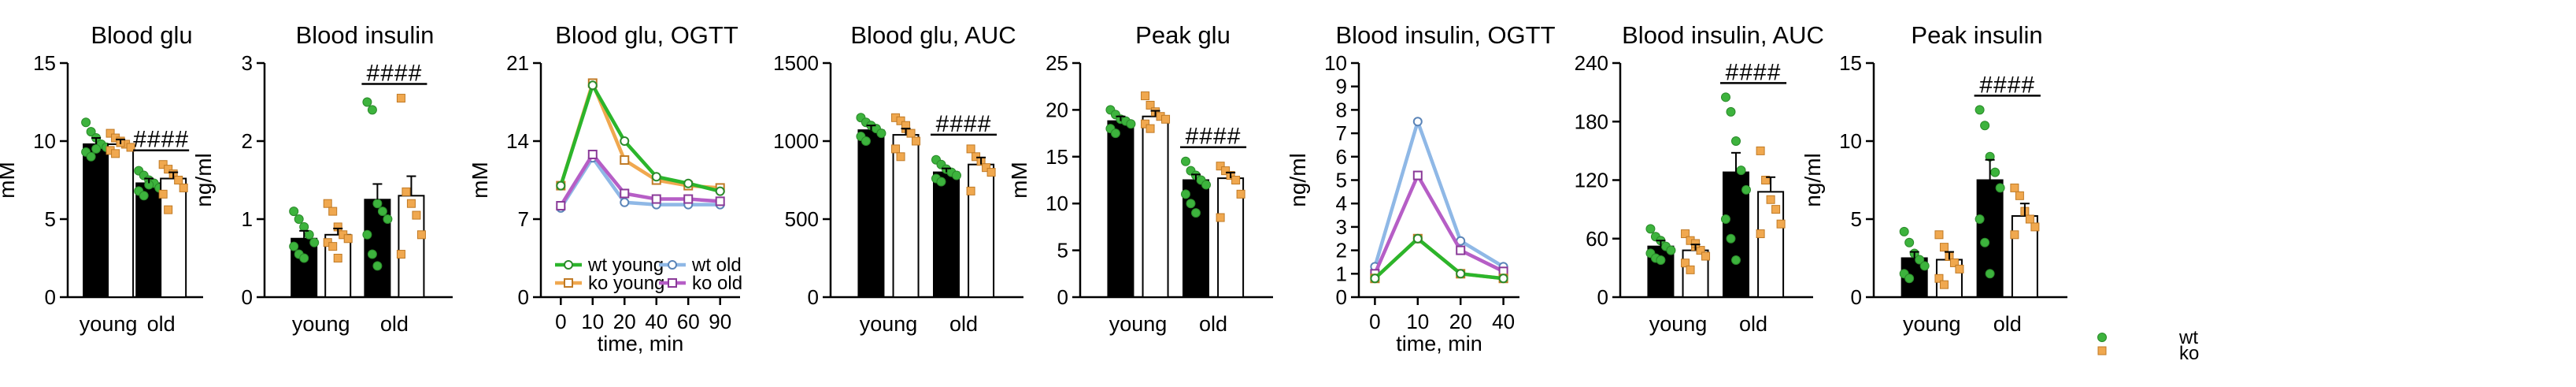  I want to click on y-tick-label: 10, so click(1335, 63).